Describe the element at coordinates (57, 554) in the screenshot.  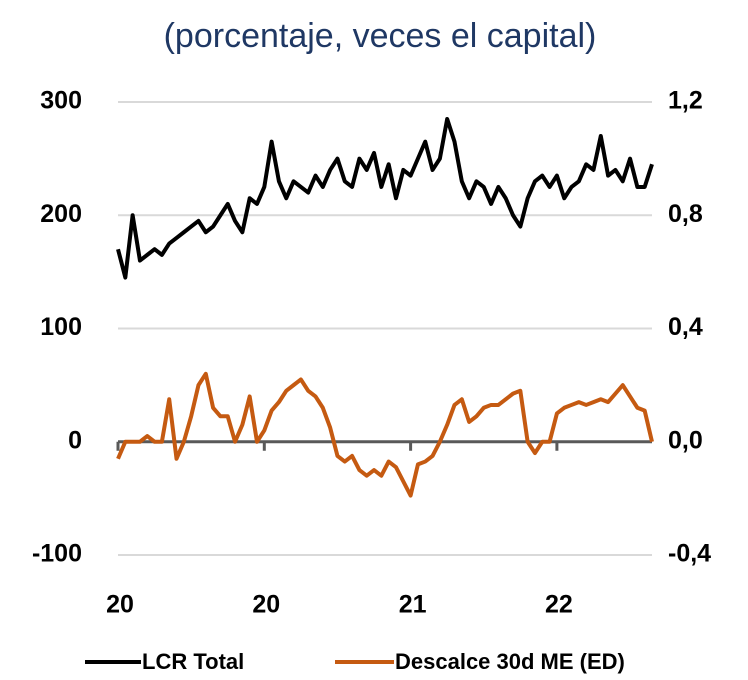
I see `y-tick-label: -100` at that location.